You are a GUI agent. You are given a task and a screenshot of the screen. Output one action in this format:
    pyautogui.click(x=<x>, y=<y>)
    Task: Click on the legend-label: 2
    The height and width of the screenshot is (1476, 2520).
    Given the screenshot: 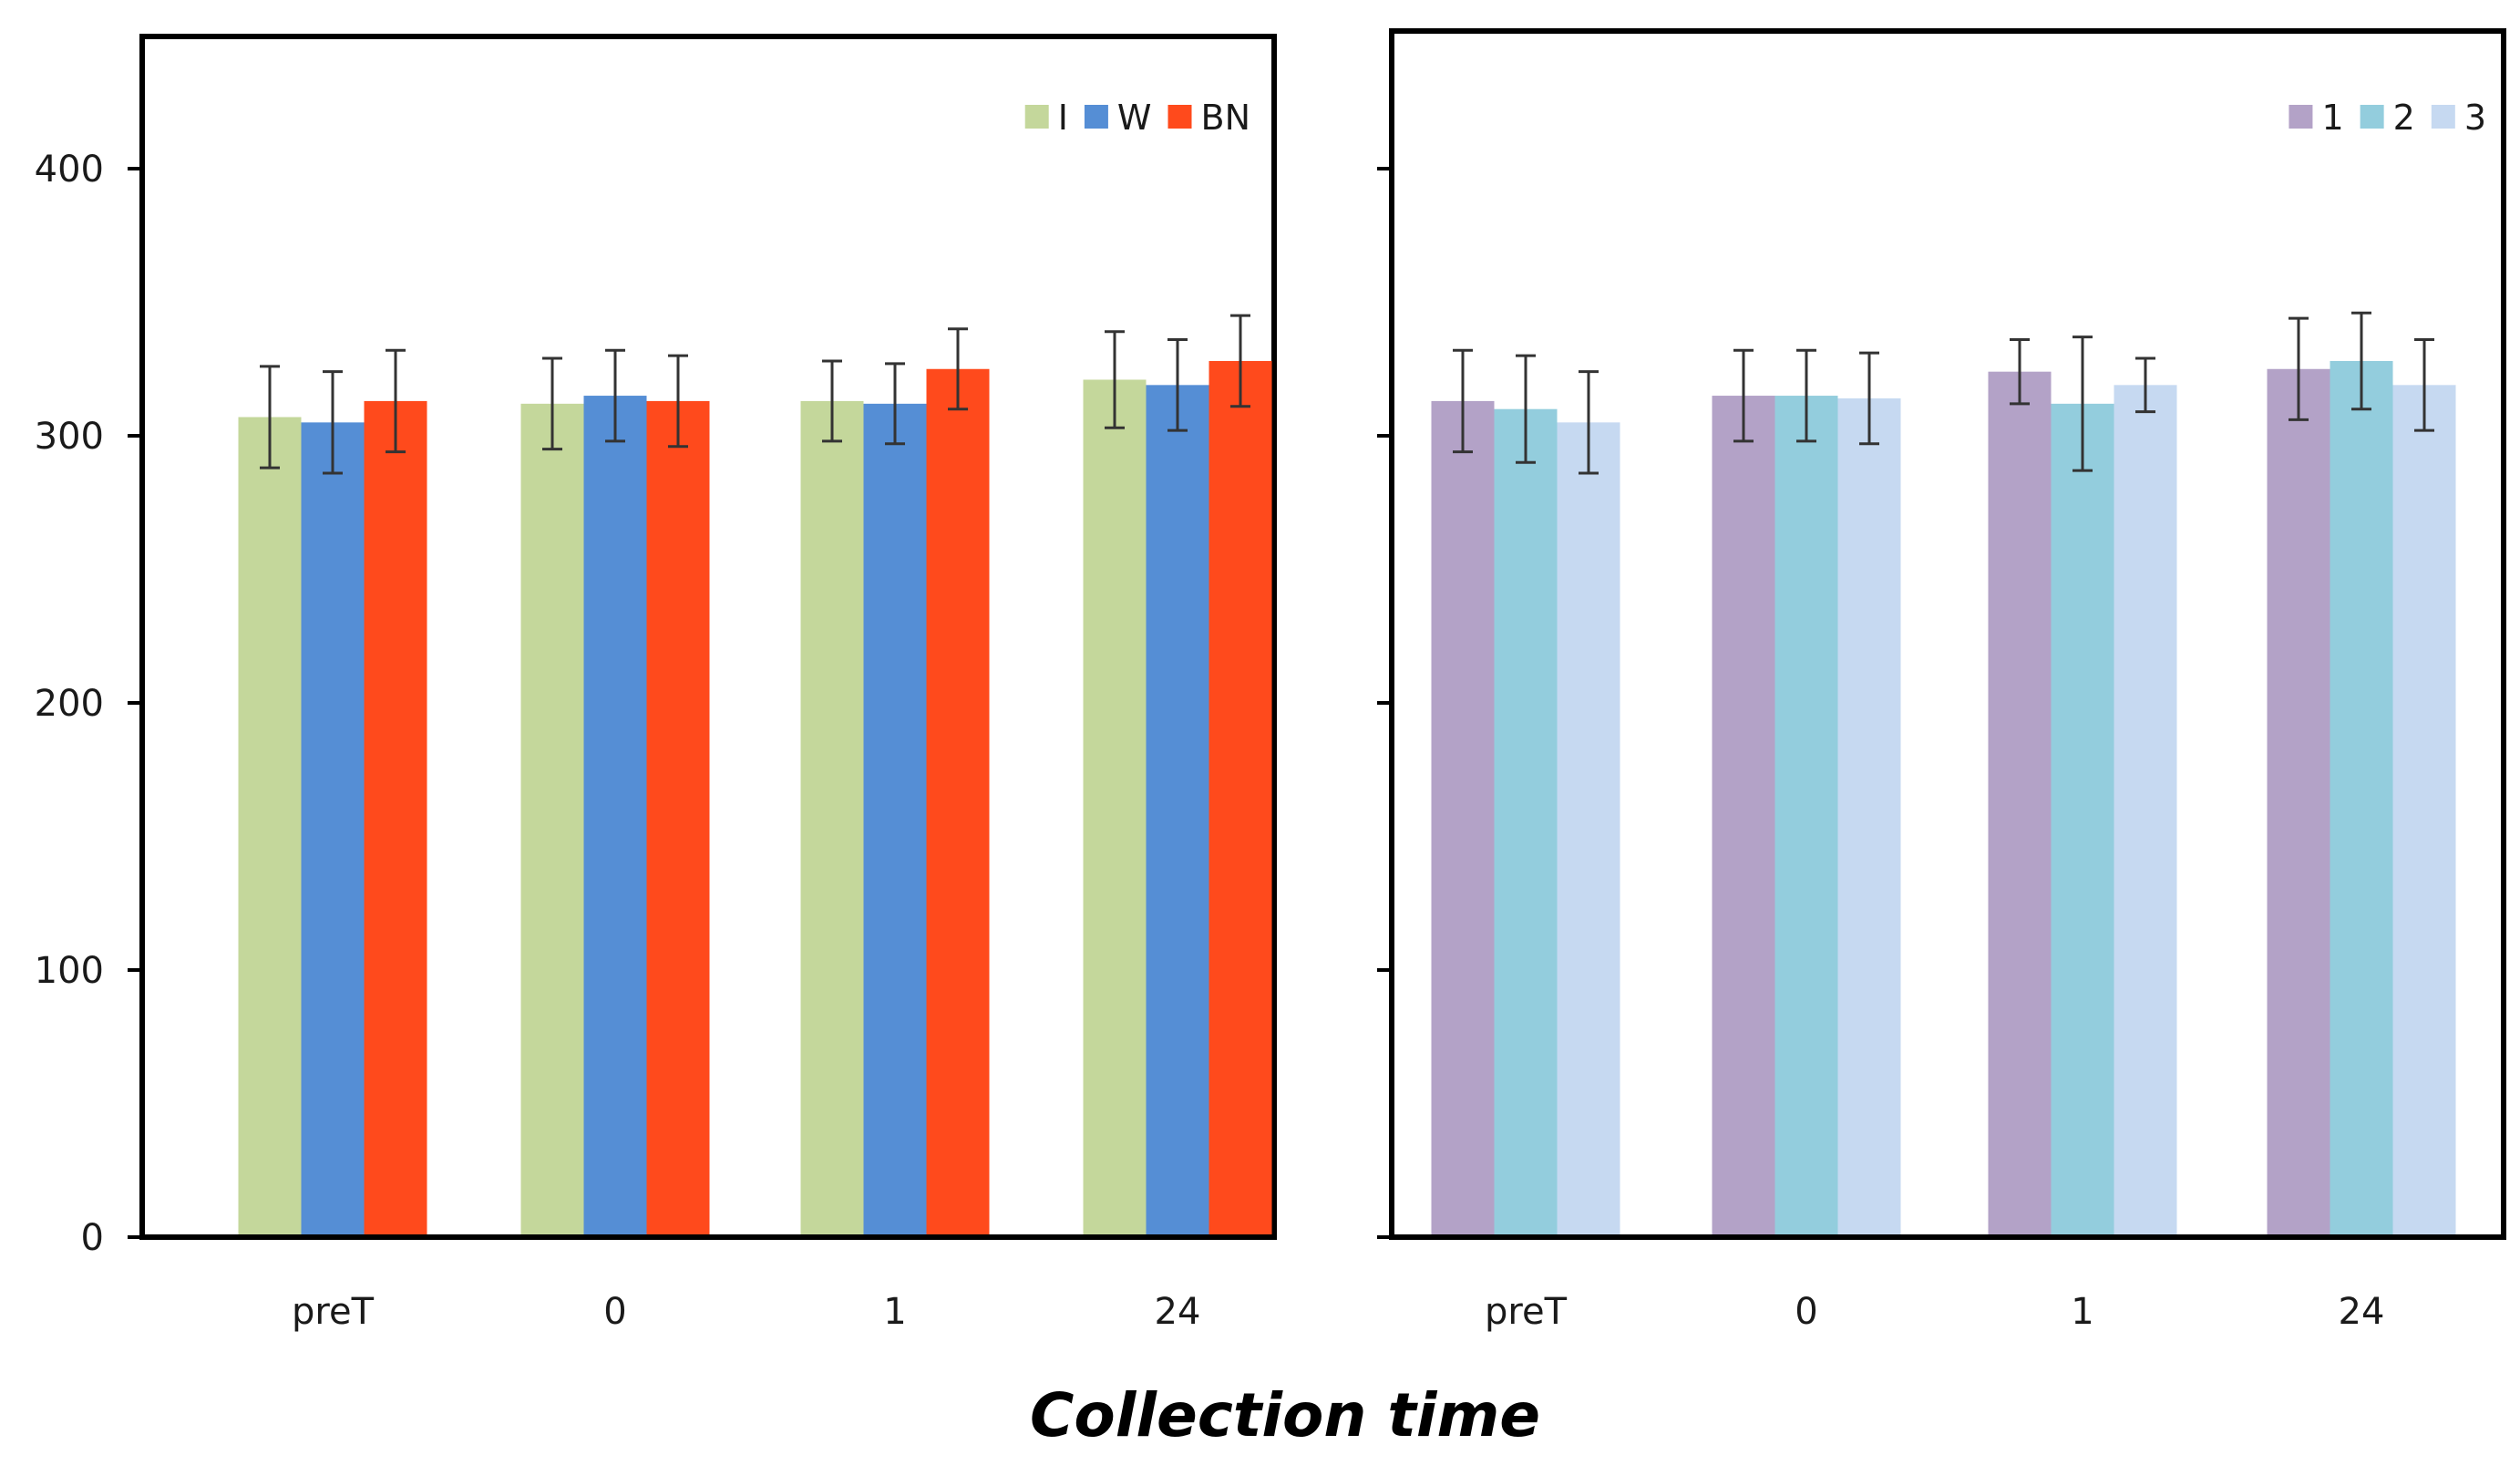 What is the action you would take?
    pyautogui.click(x=2404, y=118)
    